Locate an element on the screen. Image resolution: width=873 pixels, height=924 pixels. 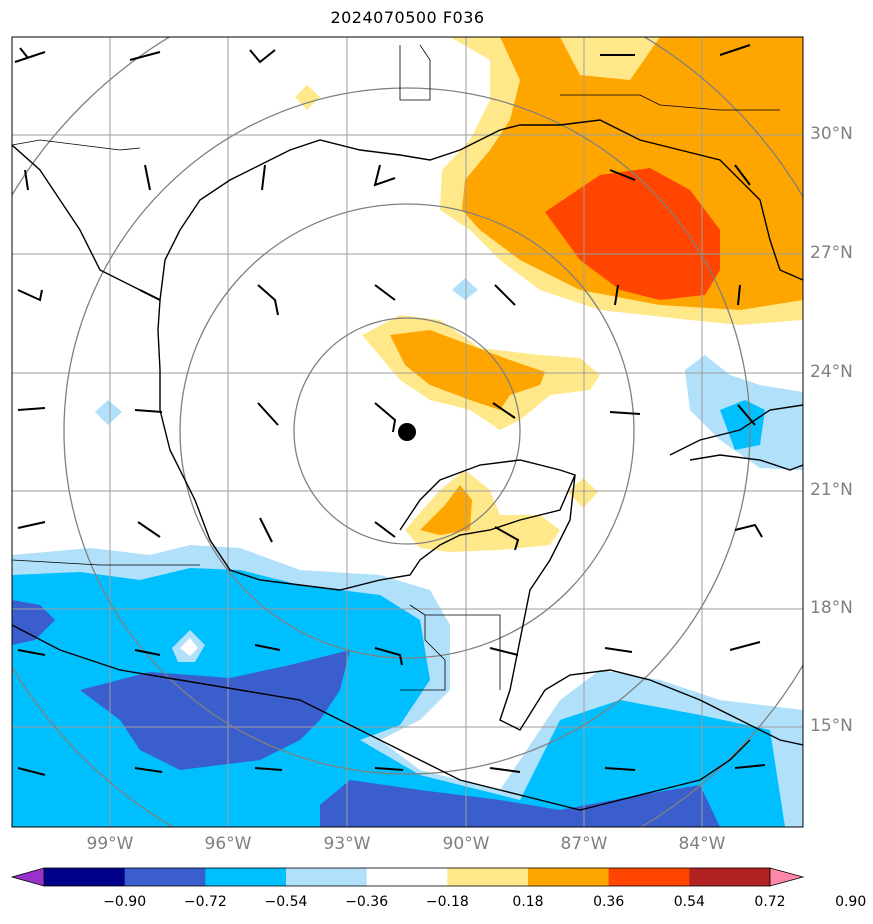
shade-white-hole is located at coordinates (189, 647).